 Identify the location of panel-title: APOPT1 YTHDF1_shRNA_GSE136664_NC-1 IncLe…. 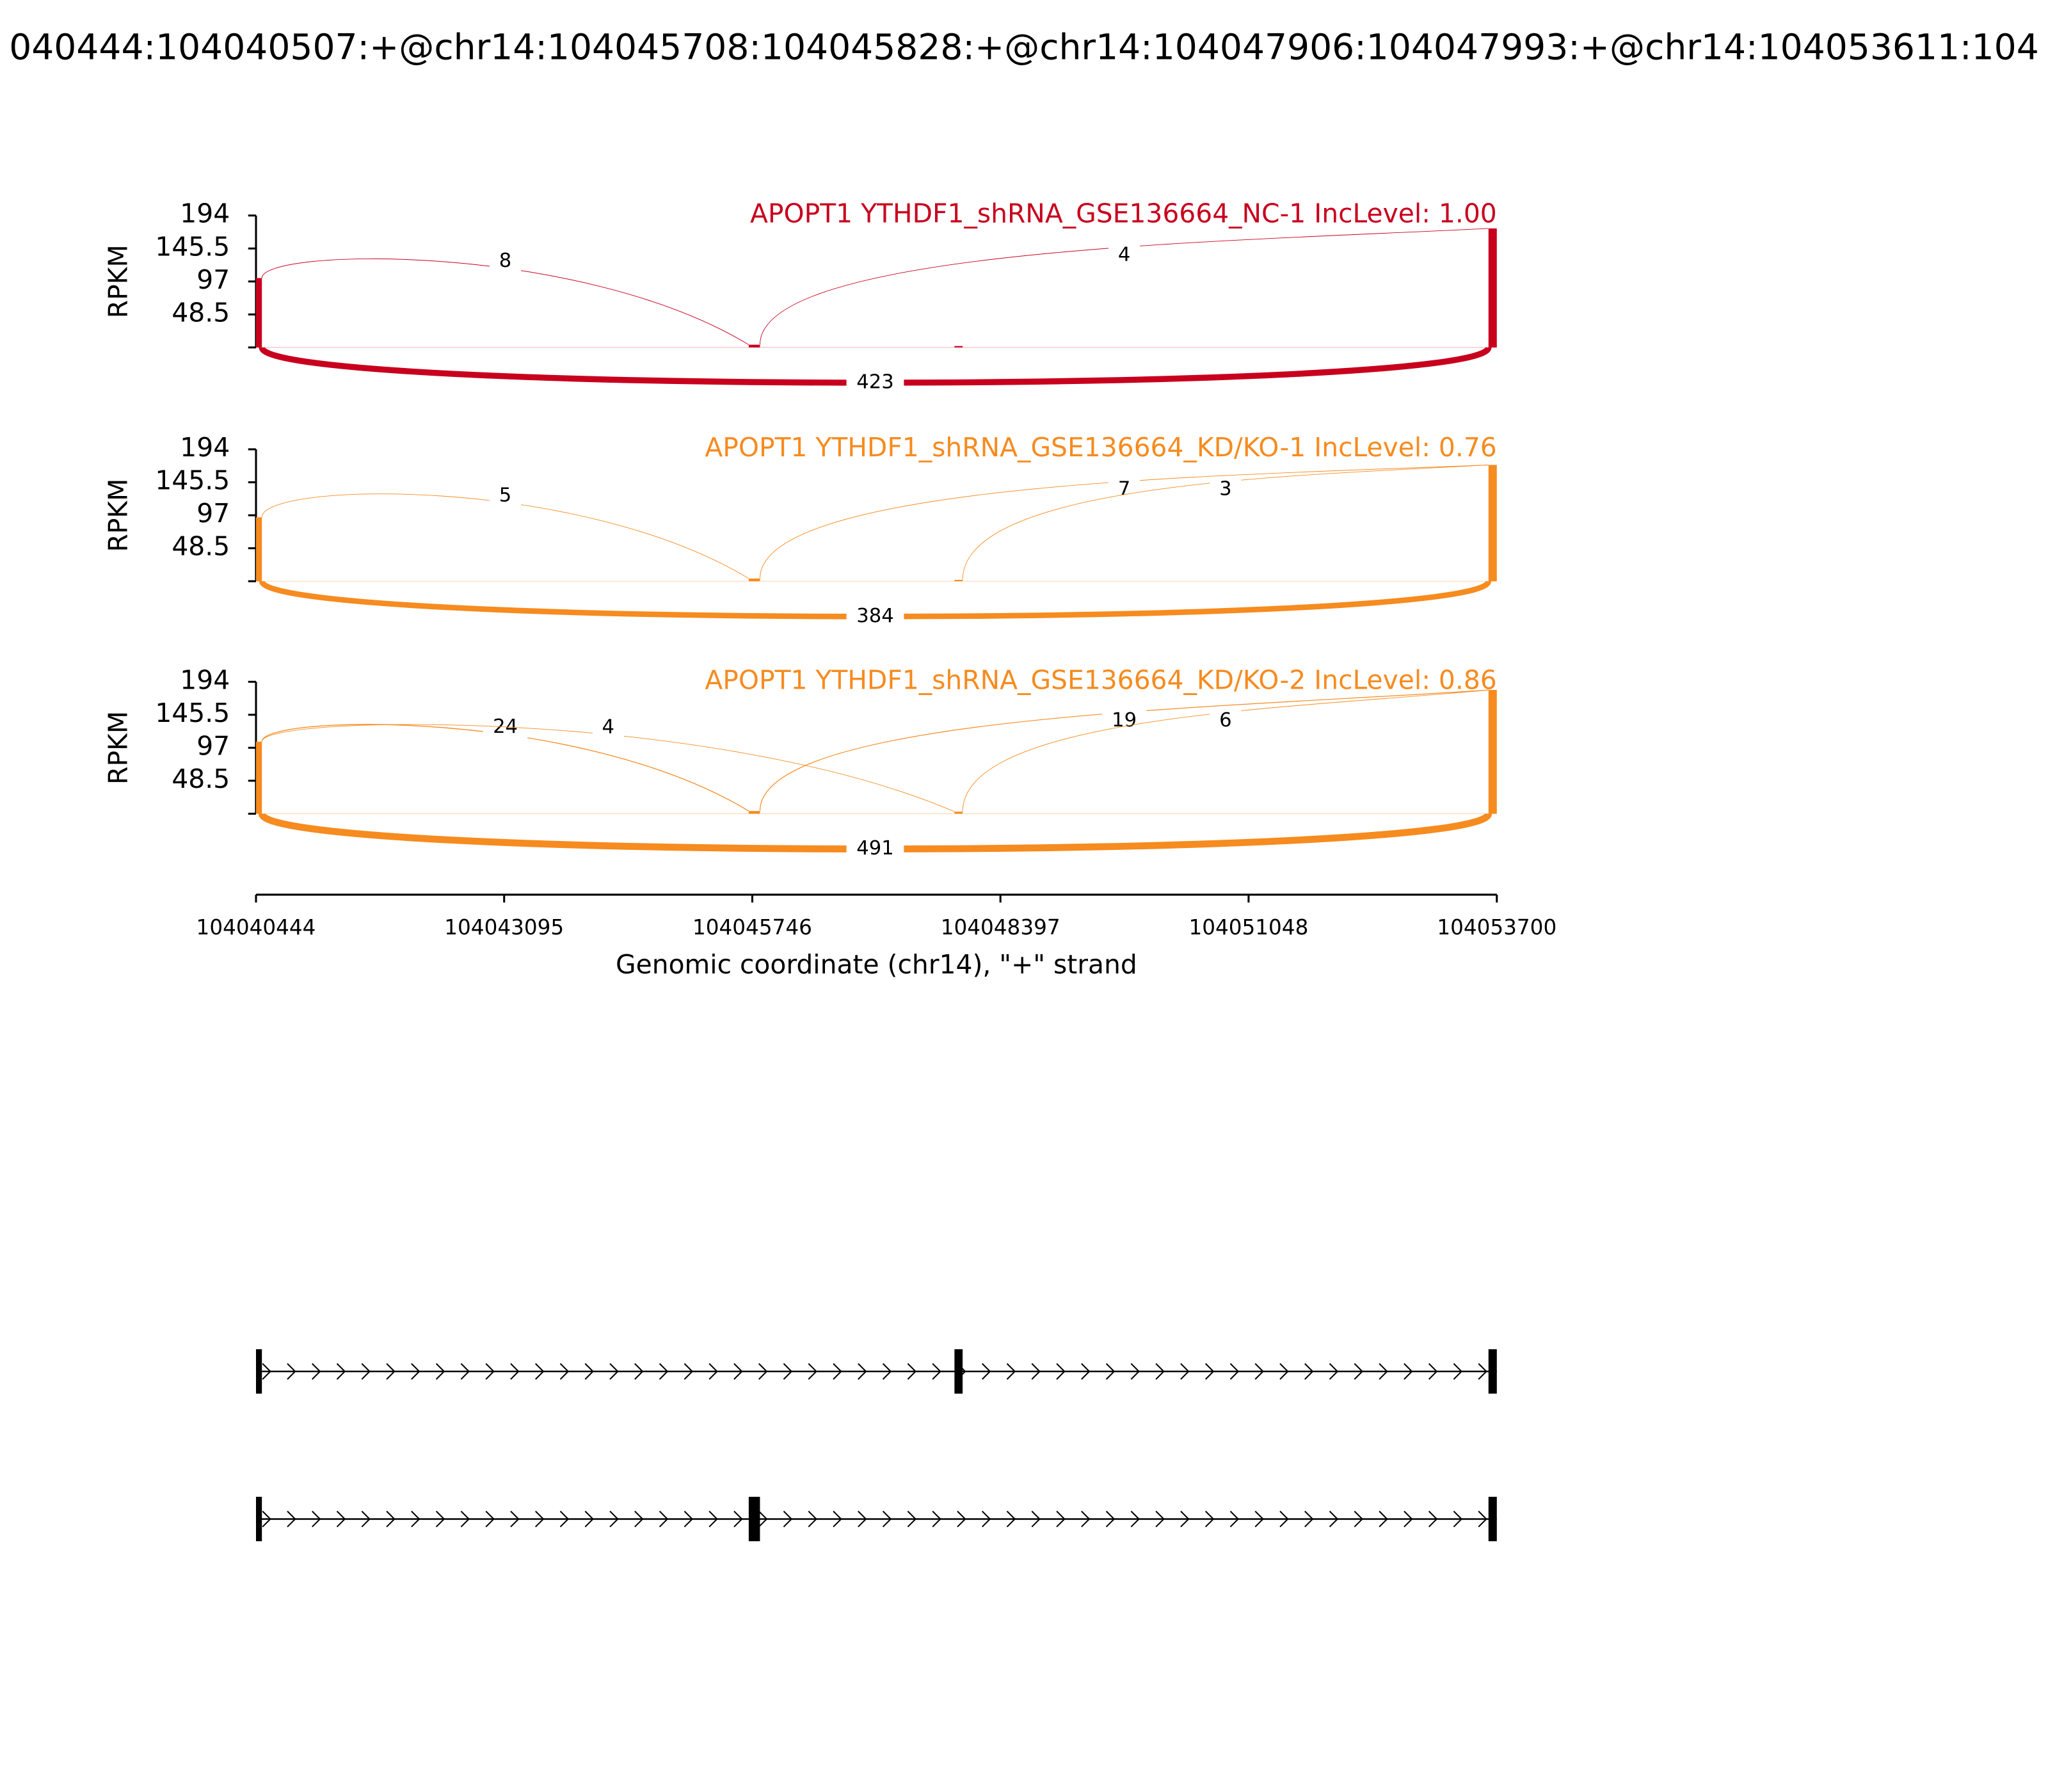
(1123, 213).